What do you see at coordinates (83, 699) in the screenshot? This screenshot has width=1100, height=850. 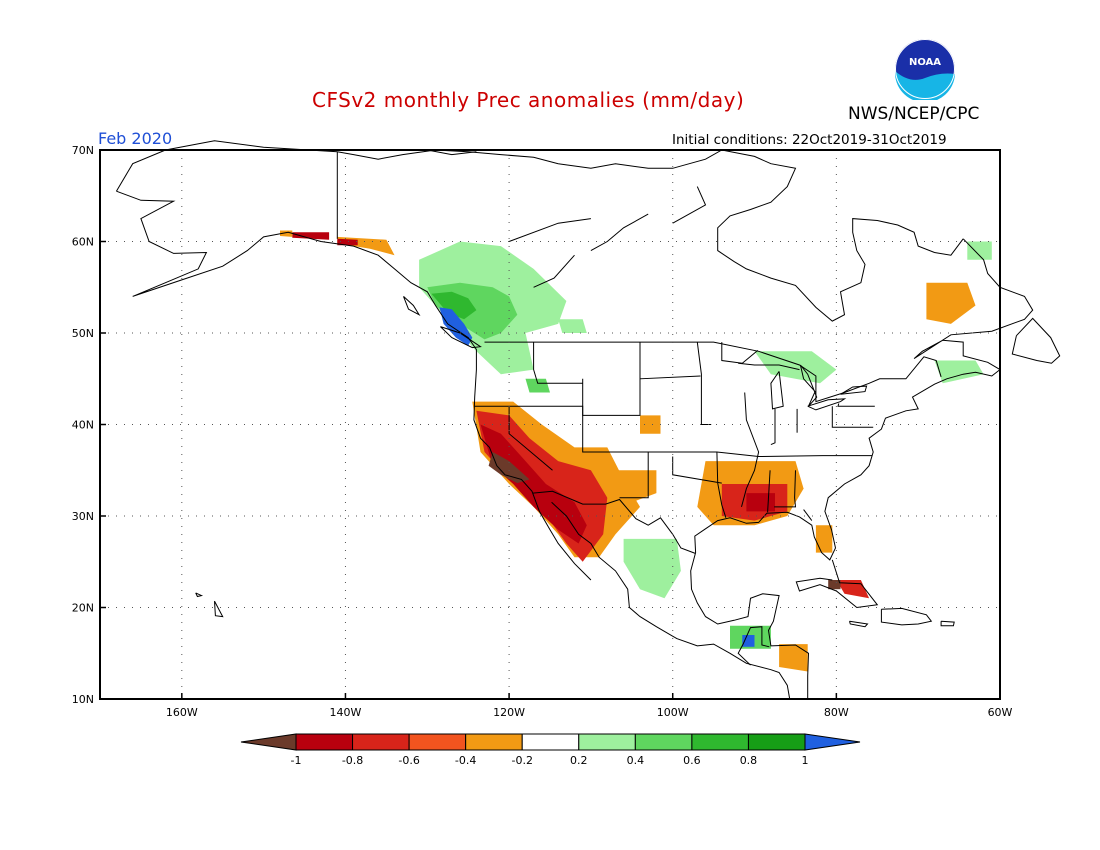 I see `lat-tick-label: 10N` at bounding box center [83, 699].